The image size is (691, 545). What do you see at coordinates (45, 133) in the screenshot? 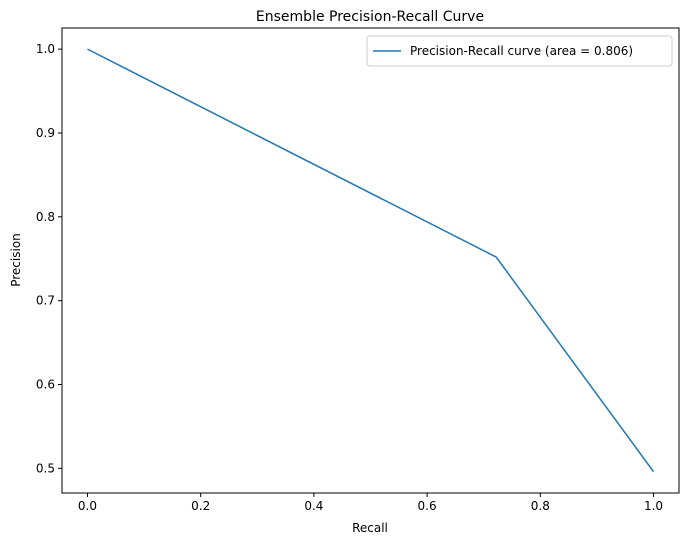
I see `y-tick-label: 0.9` at bounding box center [45, 133].